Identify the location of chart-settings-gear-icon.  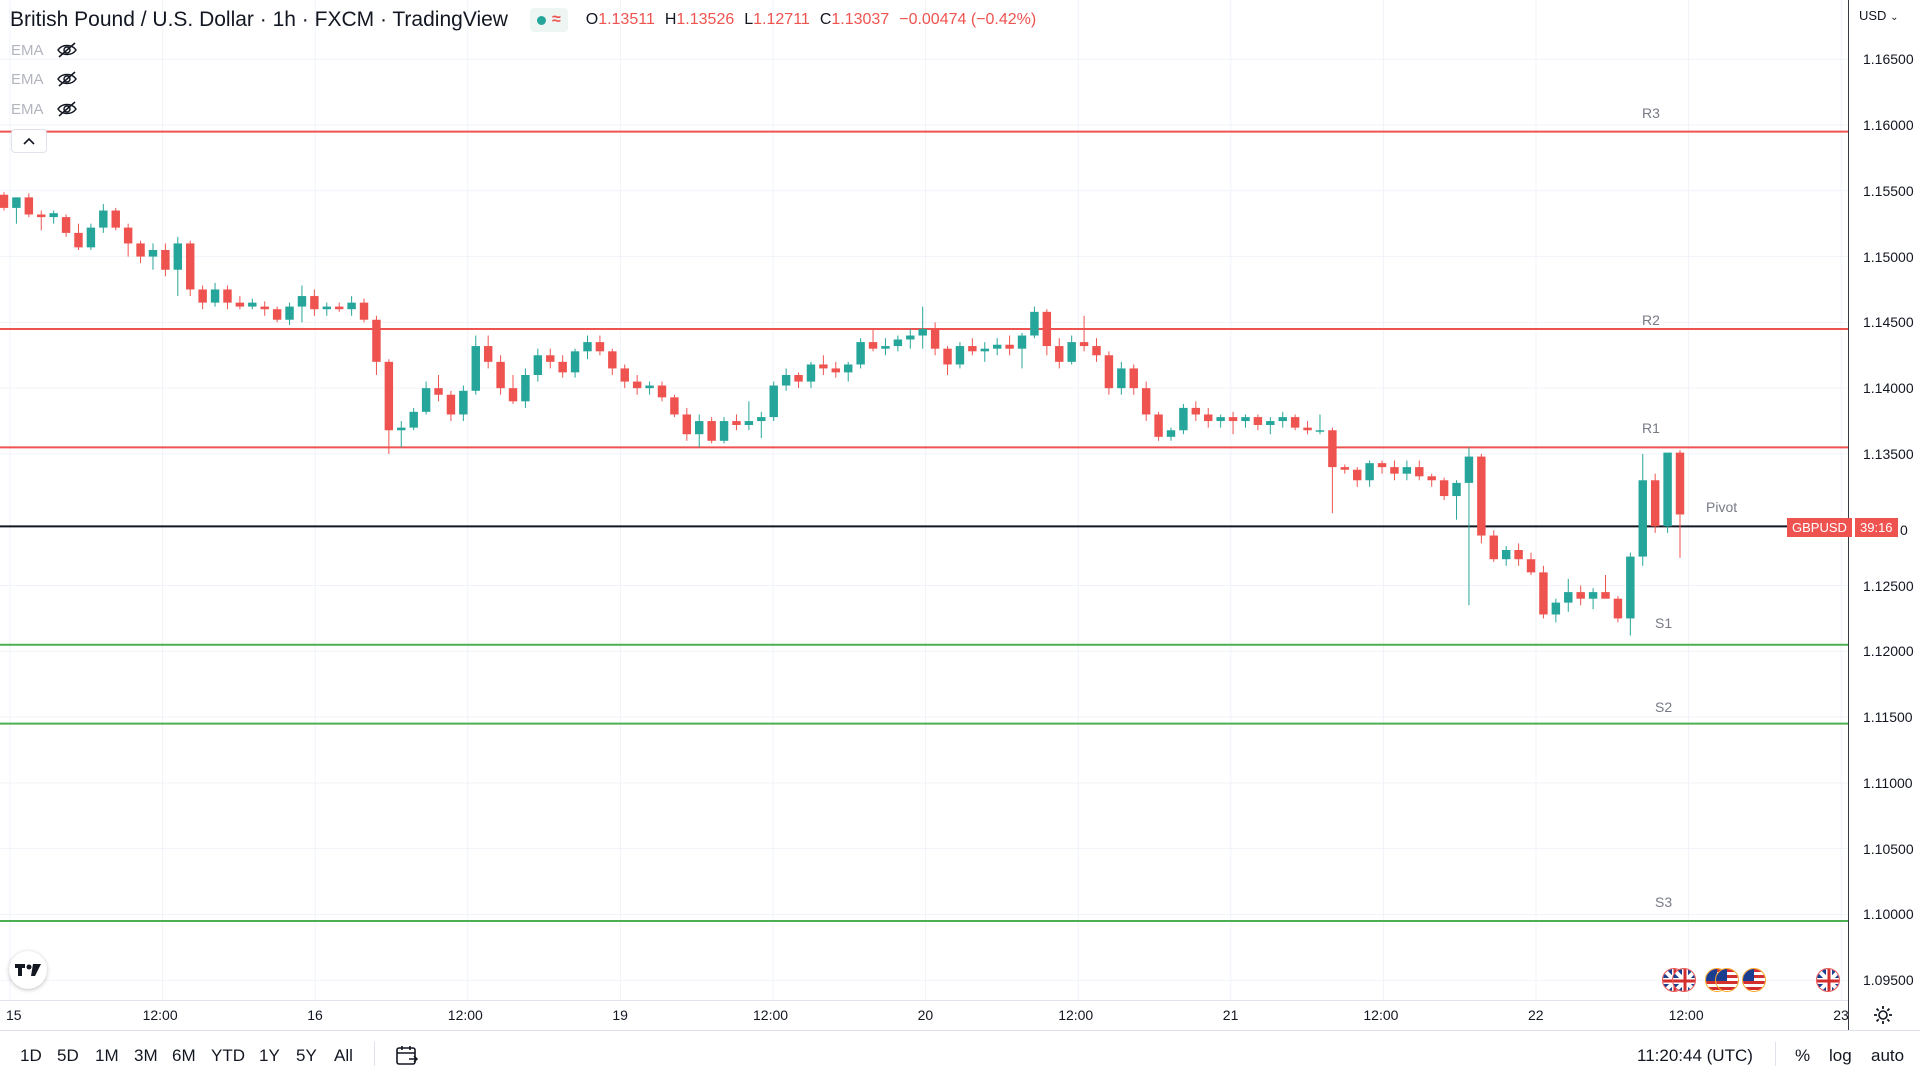
(1883, 1015).